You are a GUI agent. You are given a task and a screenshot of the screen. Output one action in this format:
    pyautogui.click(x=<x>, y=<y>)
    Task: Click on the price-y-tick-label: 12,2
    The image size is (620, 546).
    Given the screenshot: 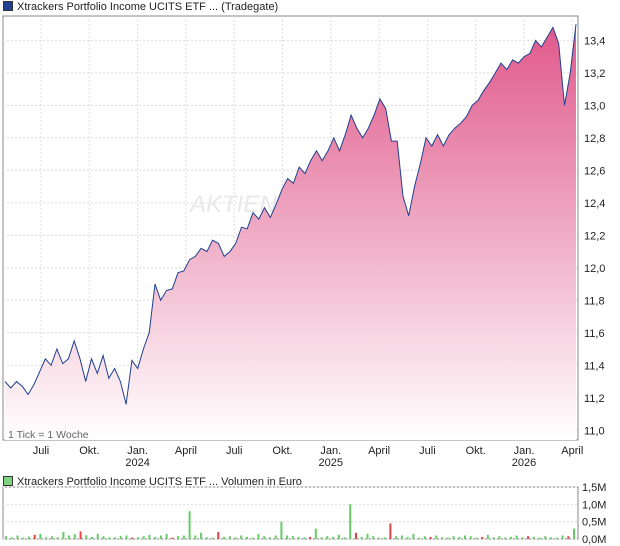 What is the action you would take?
    pyautogui.click(x=594, y=236)
    